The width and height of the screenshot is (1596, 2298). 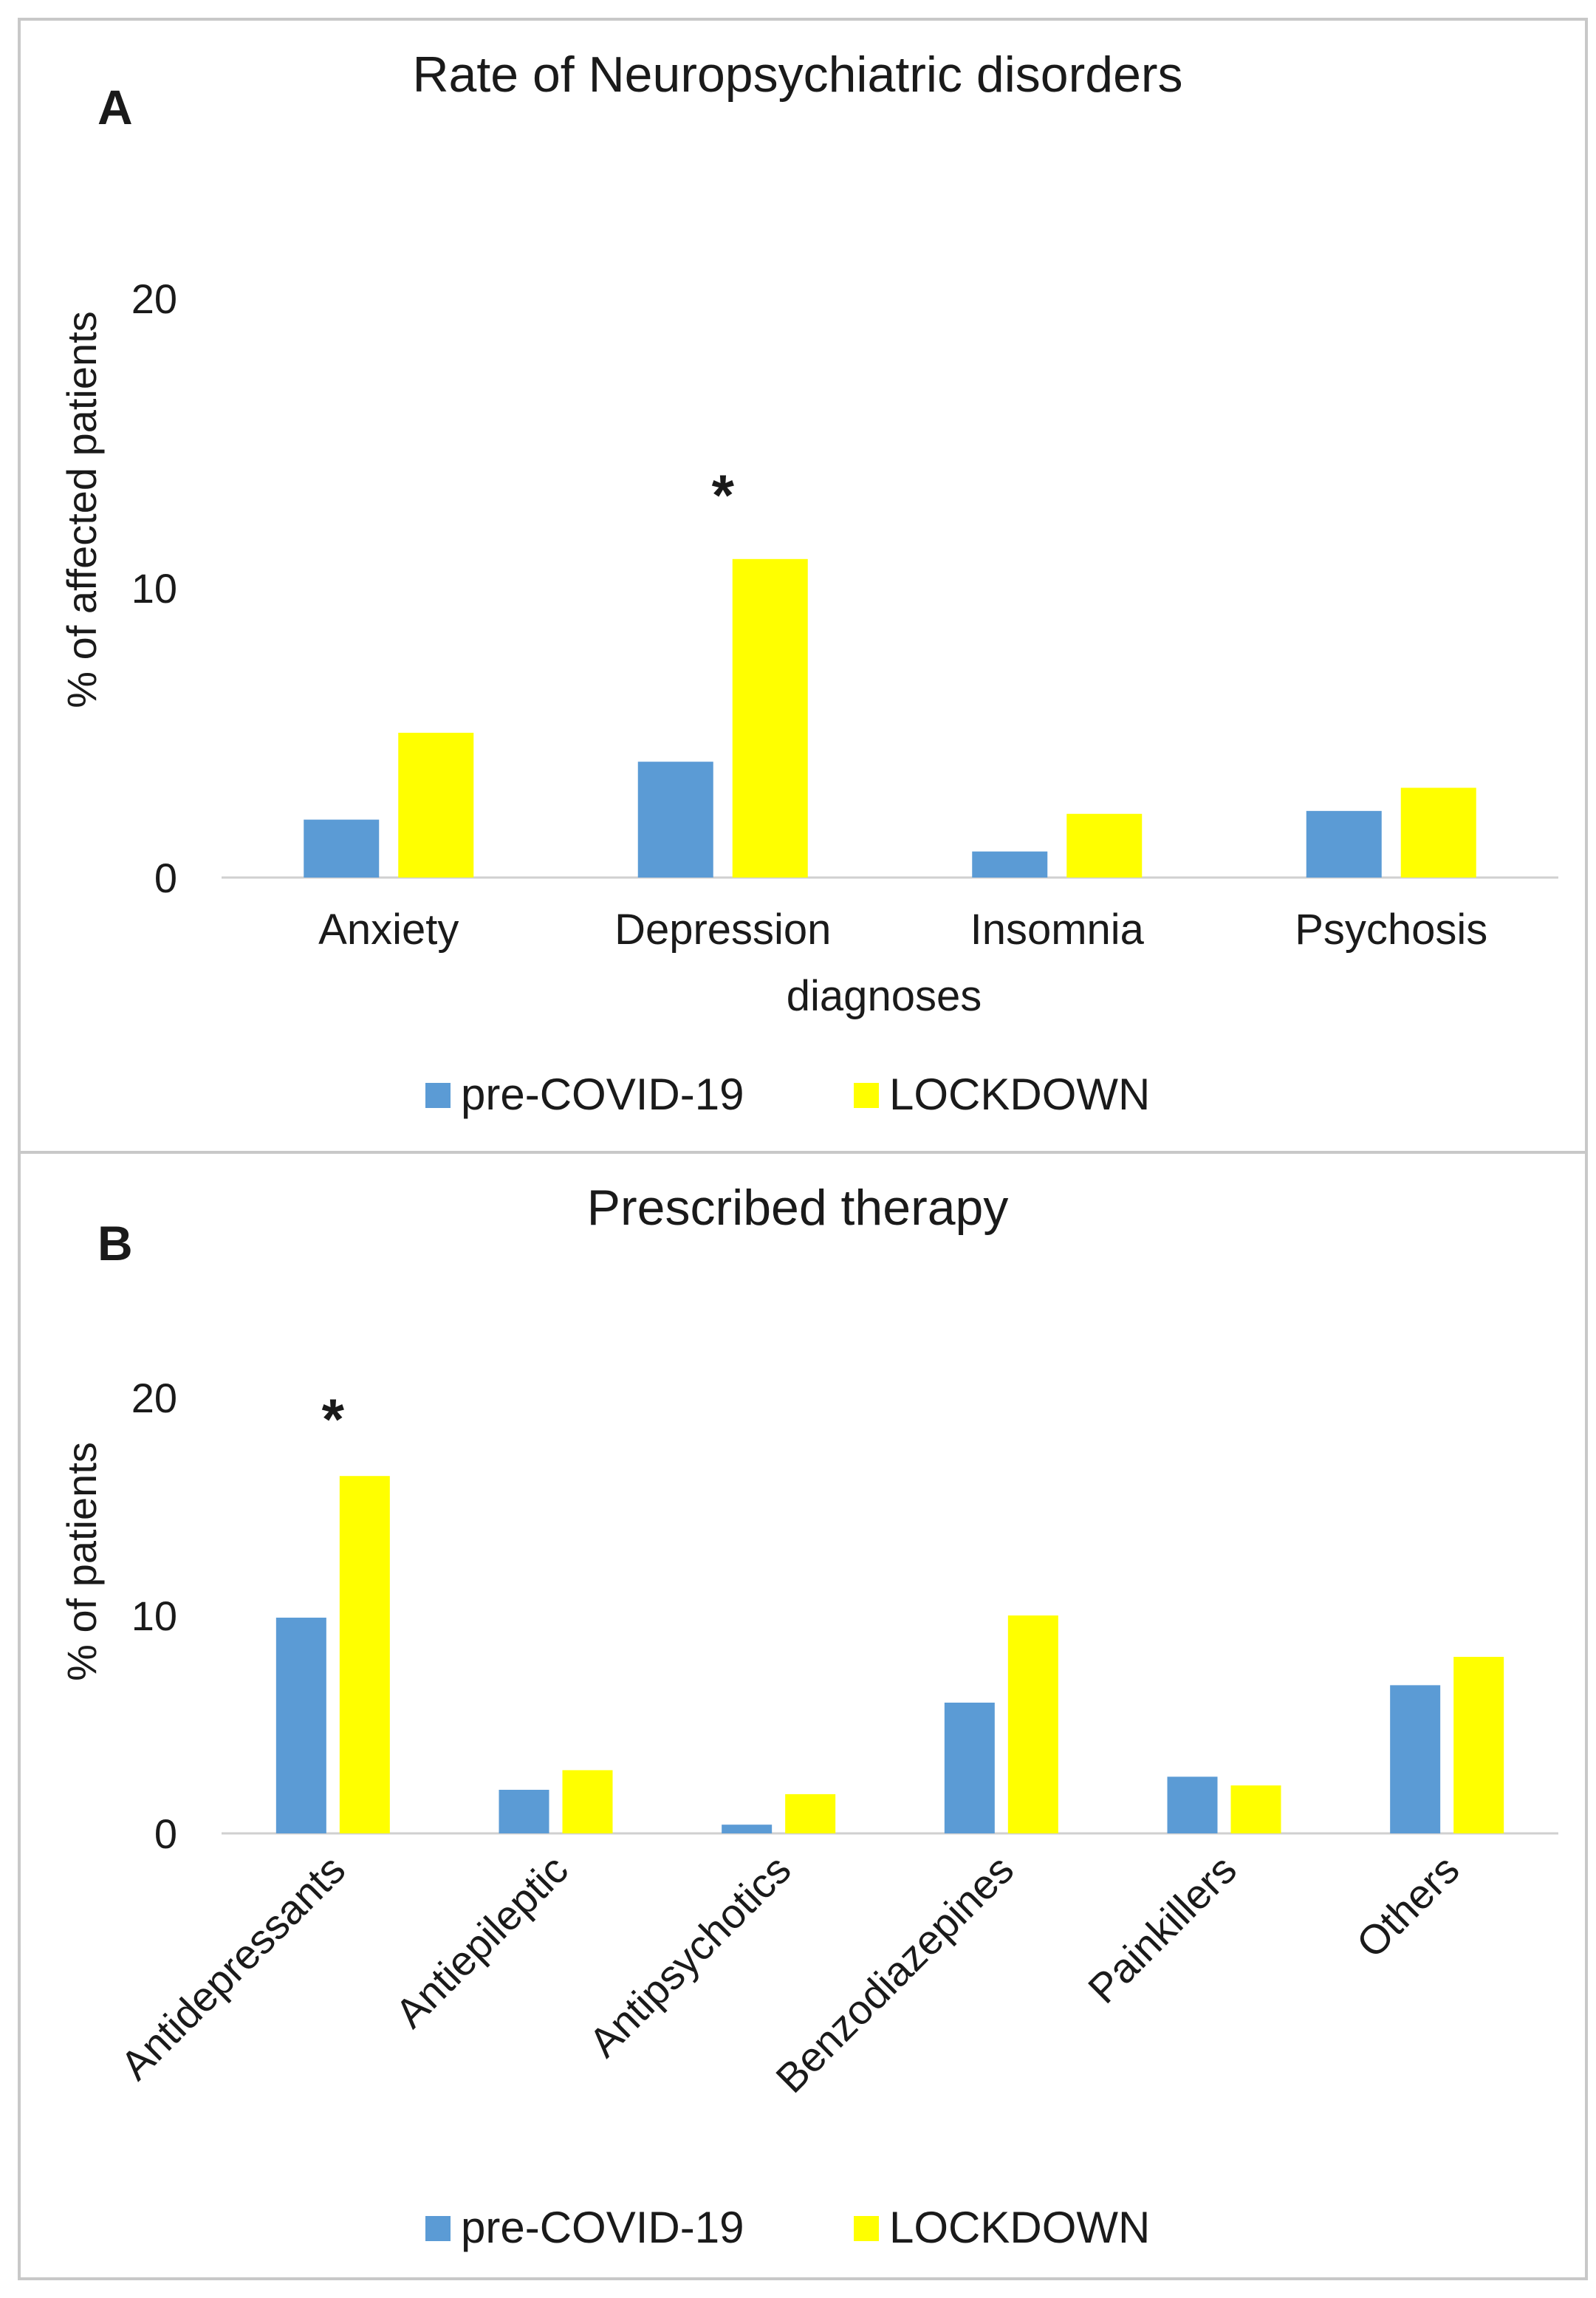 What do you see at coordinates (866, 1095) in the screenshot?
I see `legend-a-lockdown-swatch` at bounding box center [866, 1095].